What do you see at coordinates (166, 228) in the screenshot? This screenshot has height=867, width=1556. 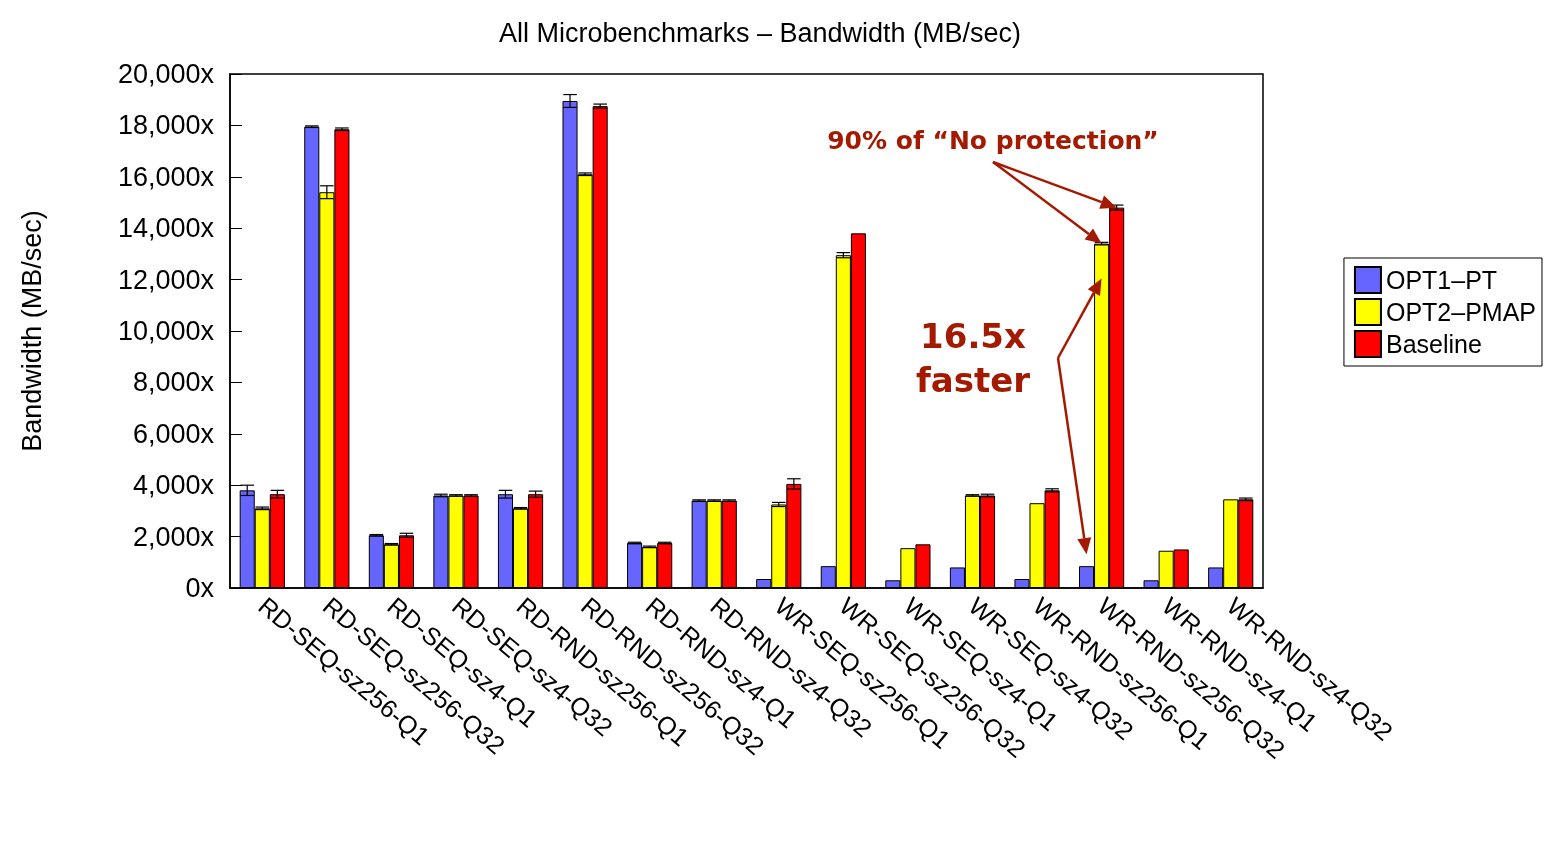 I see `y-tick-label: 14,000x` at bounding box center [166, 228].